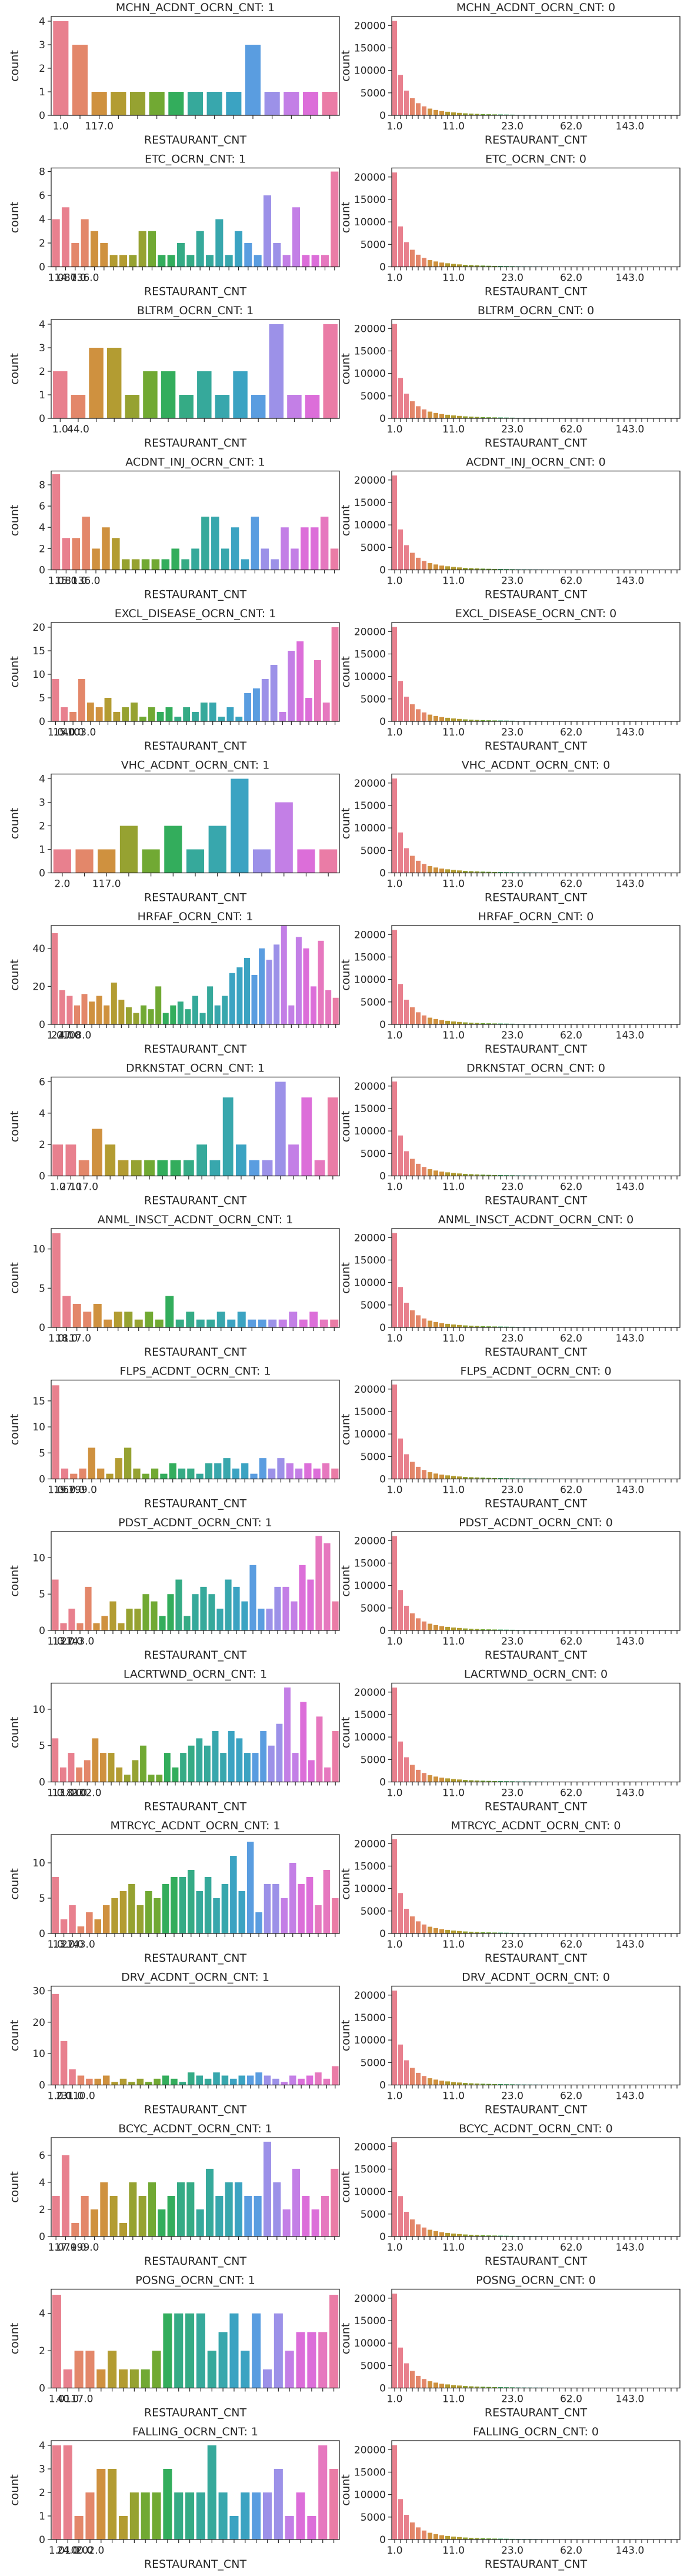 Image resolution: width=697 pixels, height=2576 pixels. What do you see at coordinates (195, 1371) in the screenshot?
I see `chart-title: FLPS_ACDNT_OCRN_CNT: 1` at bounding box center [195, 1371].